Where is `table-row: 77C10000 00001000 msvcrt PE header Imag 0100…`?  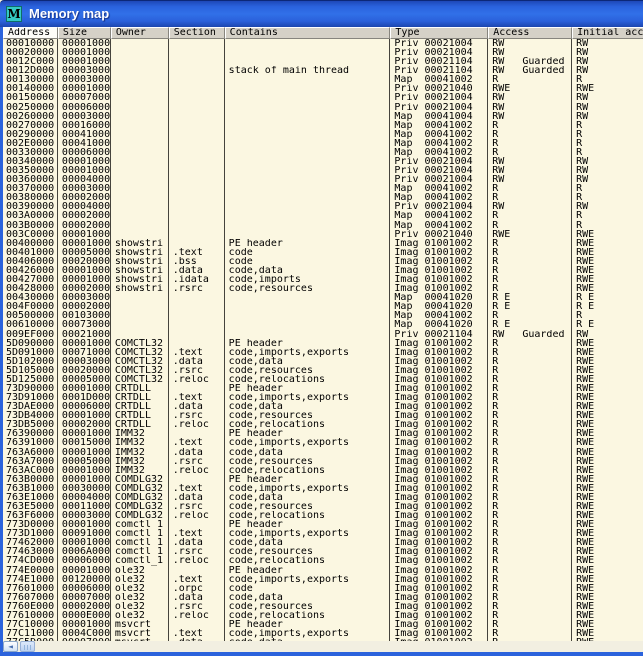 table-row: 77C10000 00001000 msvcrt PE header Imag 0100… is located at coordinates (323, 625).